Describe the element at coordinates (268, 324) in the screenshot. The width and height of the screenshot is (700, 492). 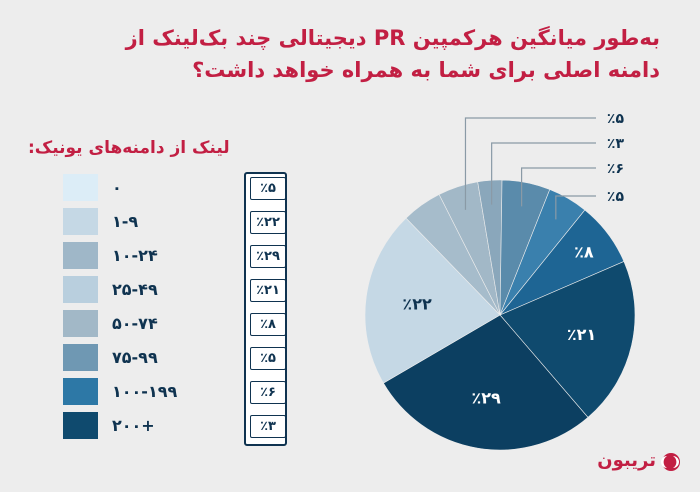
I see `percentage-box: ٪۸` at that location.